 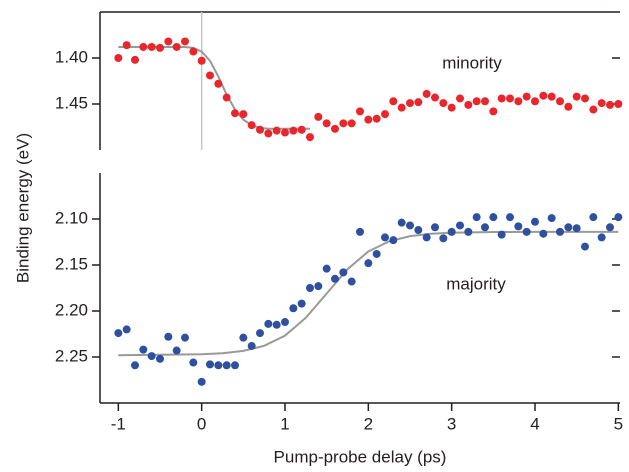 What do you see at coordinates (71, 263) in the screenshot?
I see `y-tick-label: 2.15` at bounding box center [71, 263].